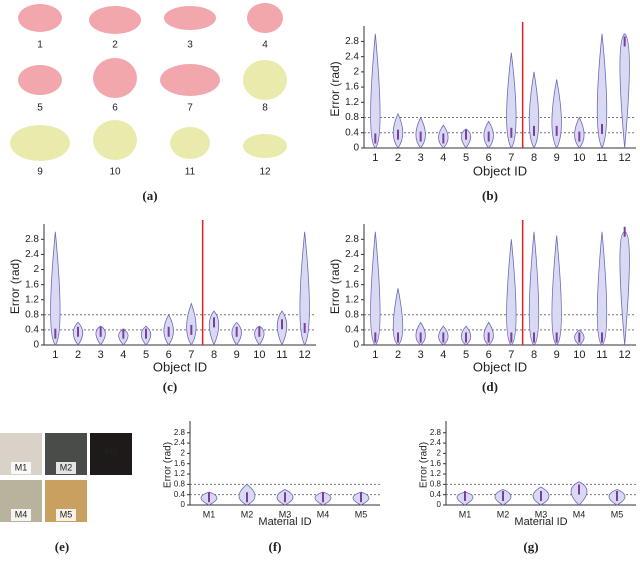 The width and height of the screenshot is (640, 562). What do you see at coordinates (625, 355) in the screenshot?
I see `x-tick-label: 12` at bounding box center [625, 355].